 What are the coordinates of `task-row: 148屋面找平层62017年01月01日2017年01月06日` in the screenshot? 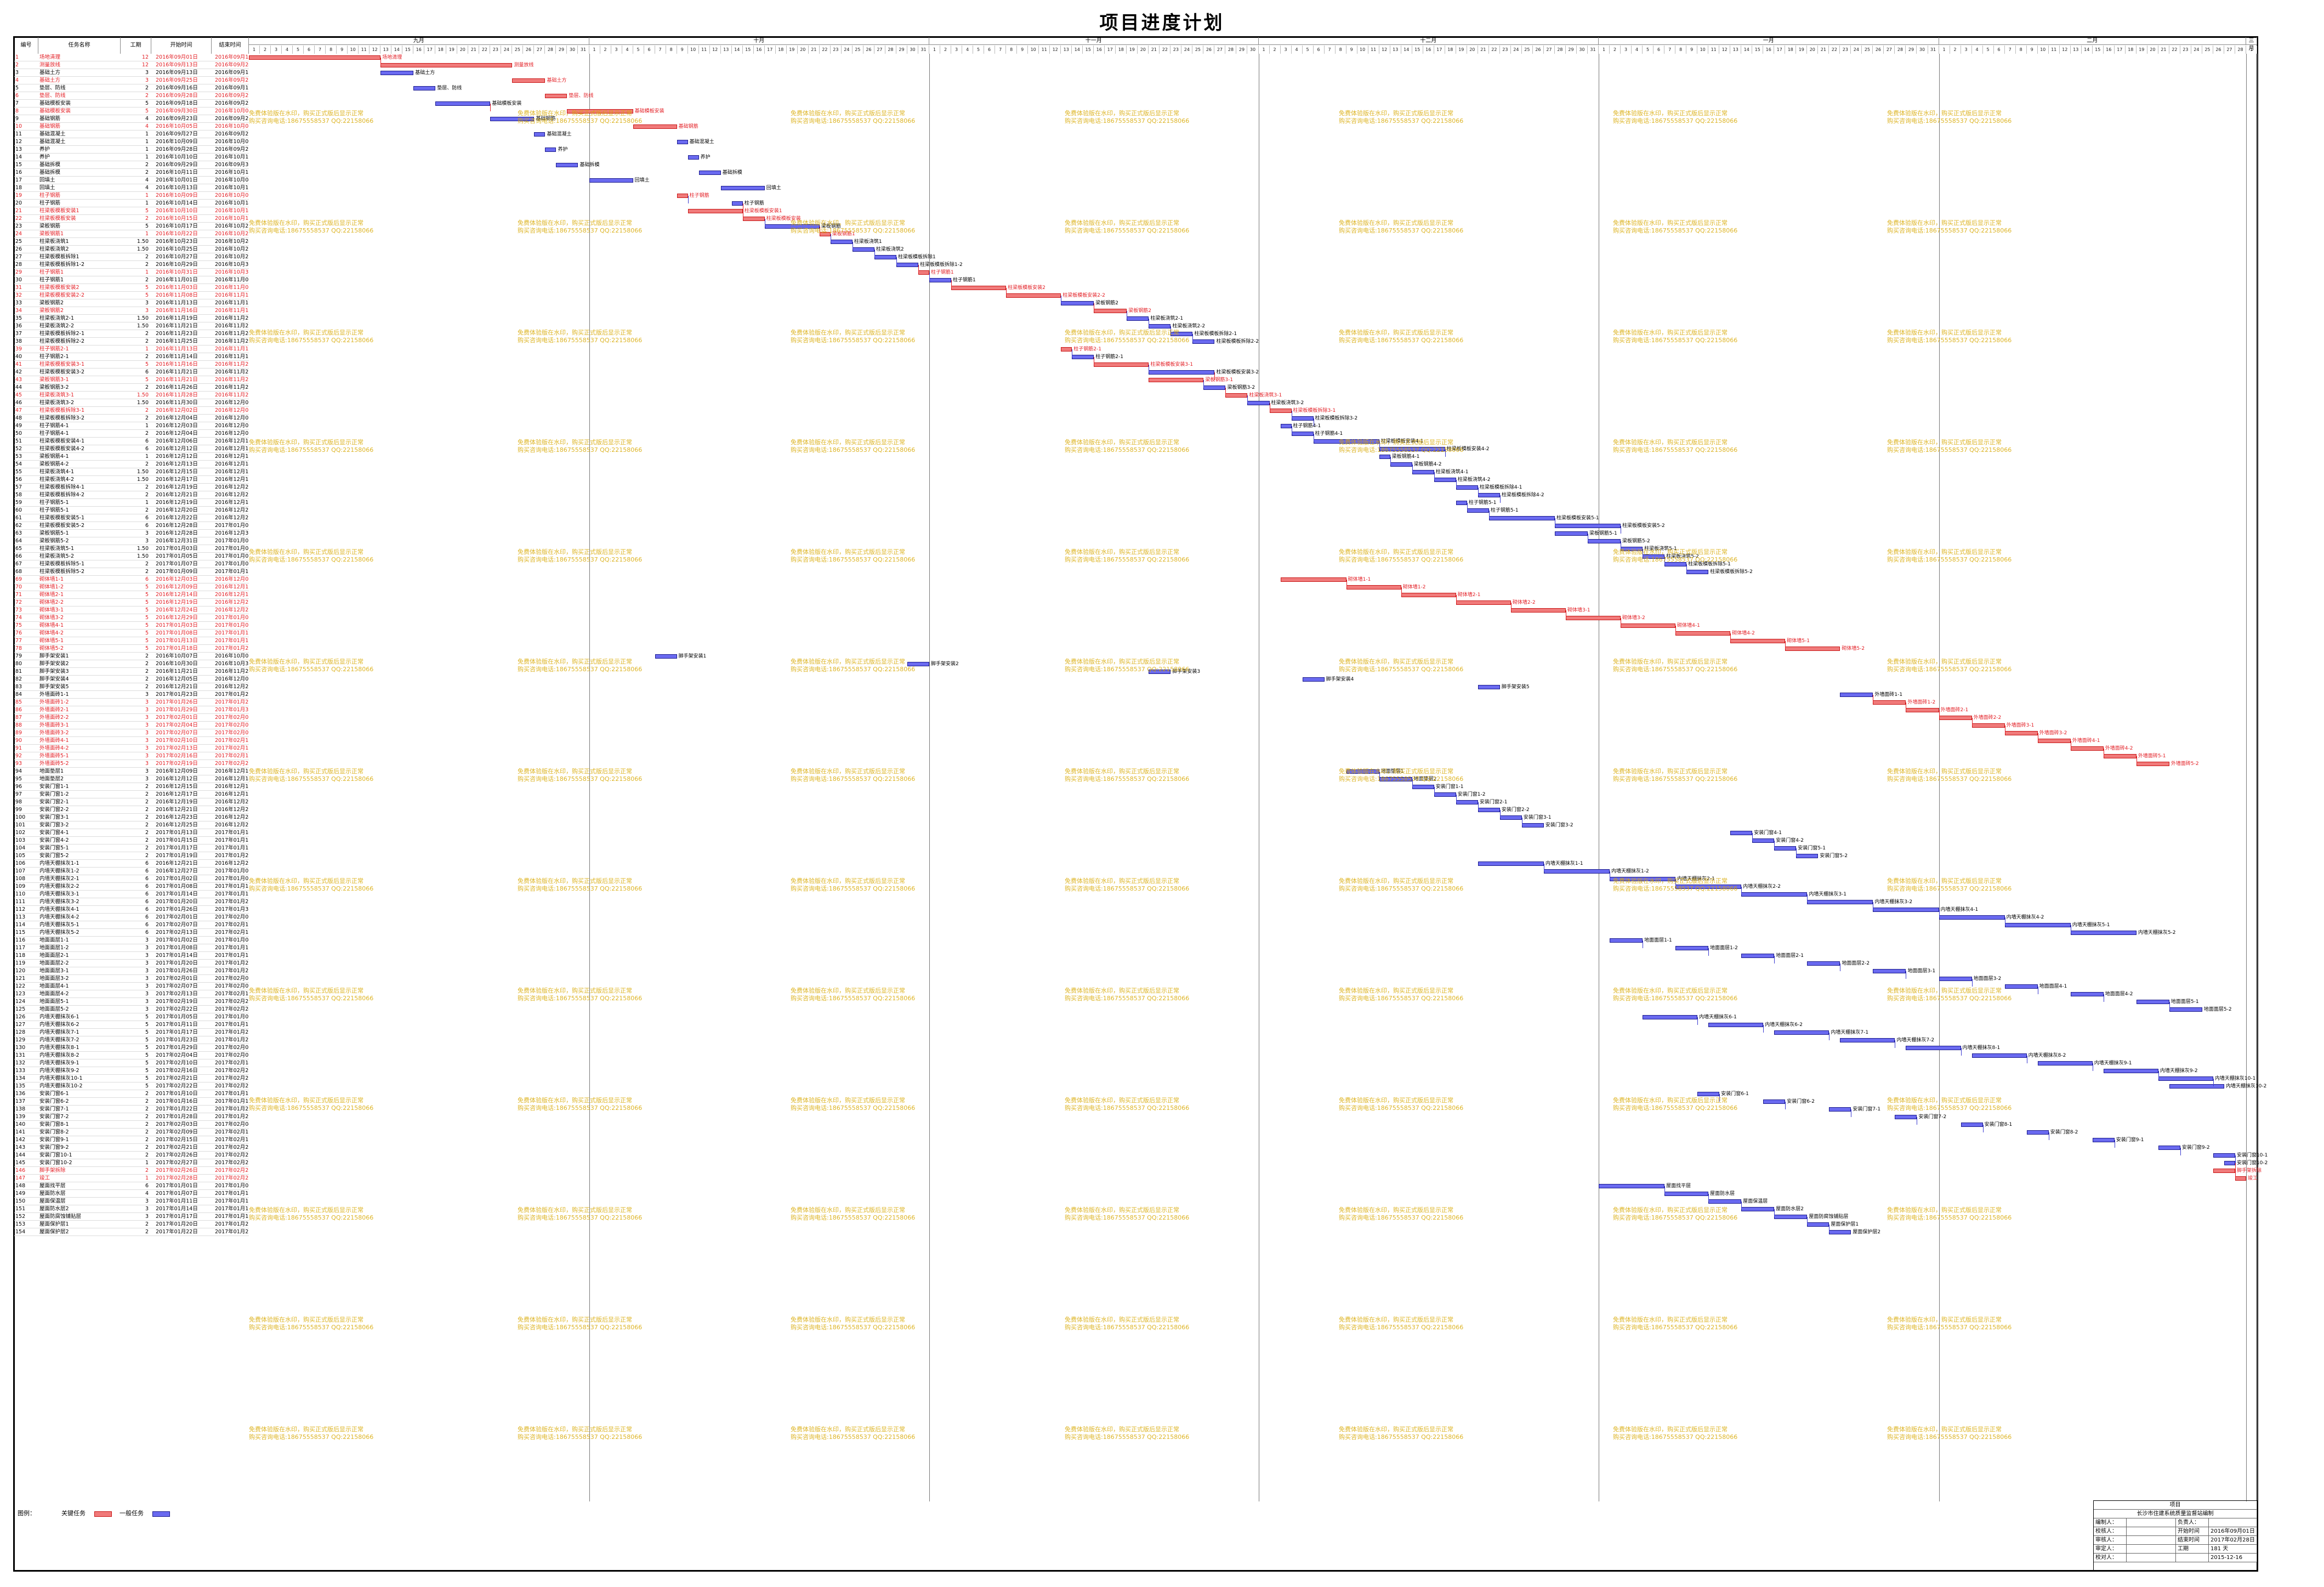 It's located at (131, 1186).